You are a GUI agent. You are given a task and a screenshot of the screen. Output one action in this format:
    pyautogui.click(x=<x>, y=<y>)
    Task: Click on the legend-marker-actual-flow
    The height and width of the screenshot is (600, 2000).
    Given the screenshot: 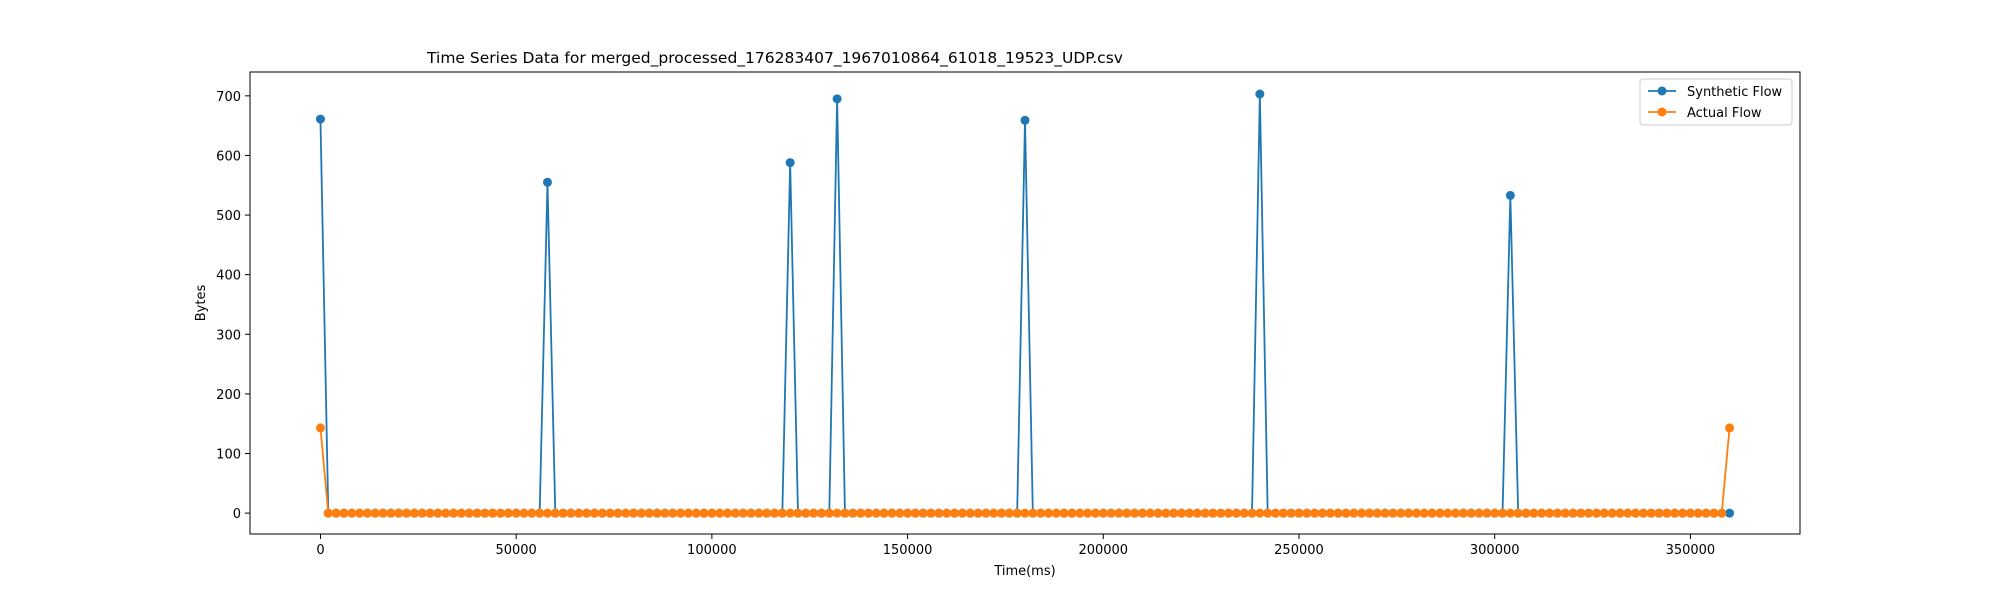 What is the action you would take?
    pyautogui.click(x=1662, y=112)
    